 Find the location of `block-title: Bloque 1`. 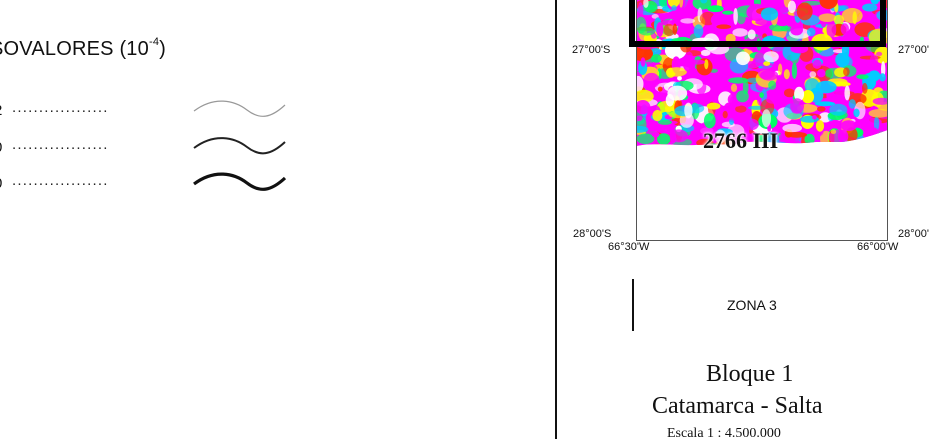

block-title: Bloque 1 is located at coordinates (750, 374).